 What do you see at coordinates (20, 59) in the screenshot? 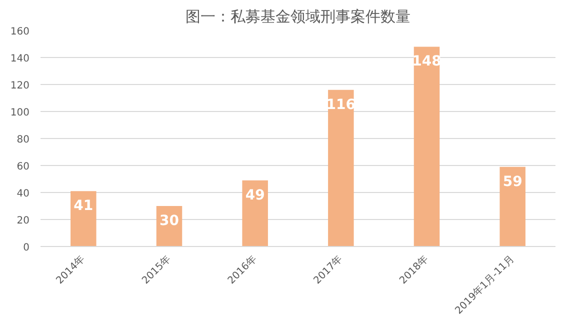
I see `y-tick-label: 140` at bounding box center [20, 59].